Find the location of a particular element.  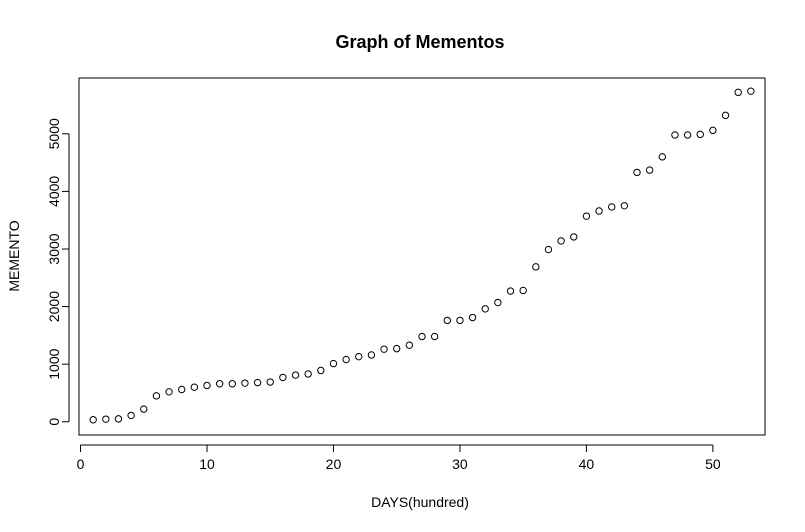

y-tick-label: 4000 is located at coordinates (54, 191).